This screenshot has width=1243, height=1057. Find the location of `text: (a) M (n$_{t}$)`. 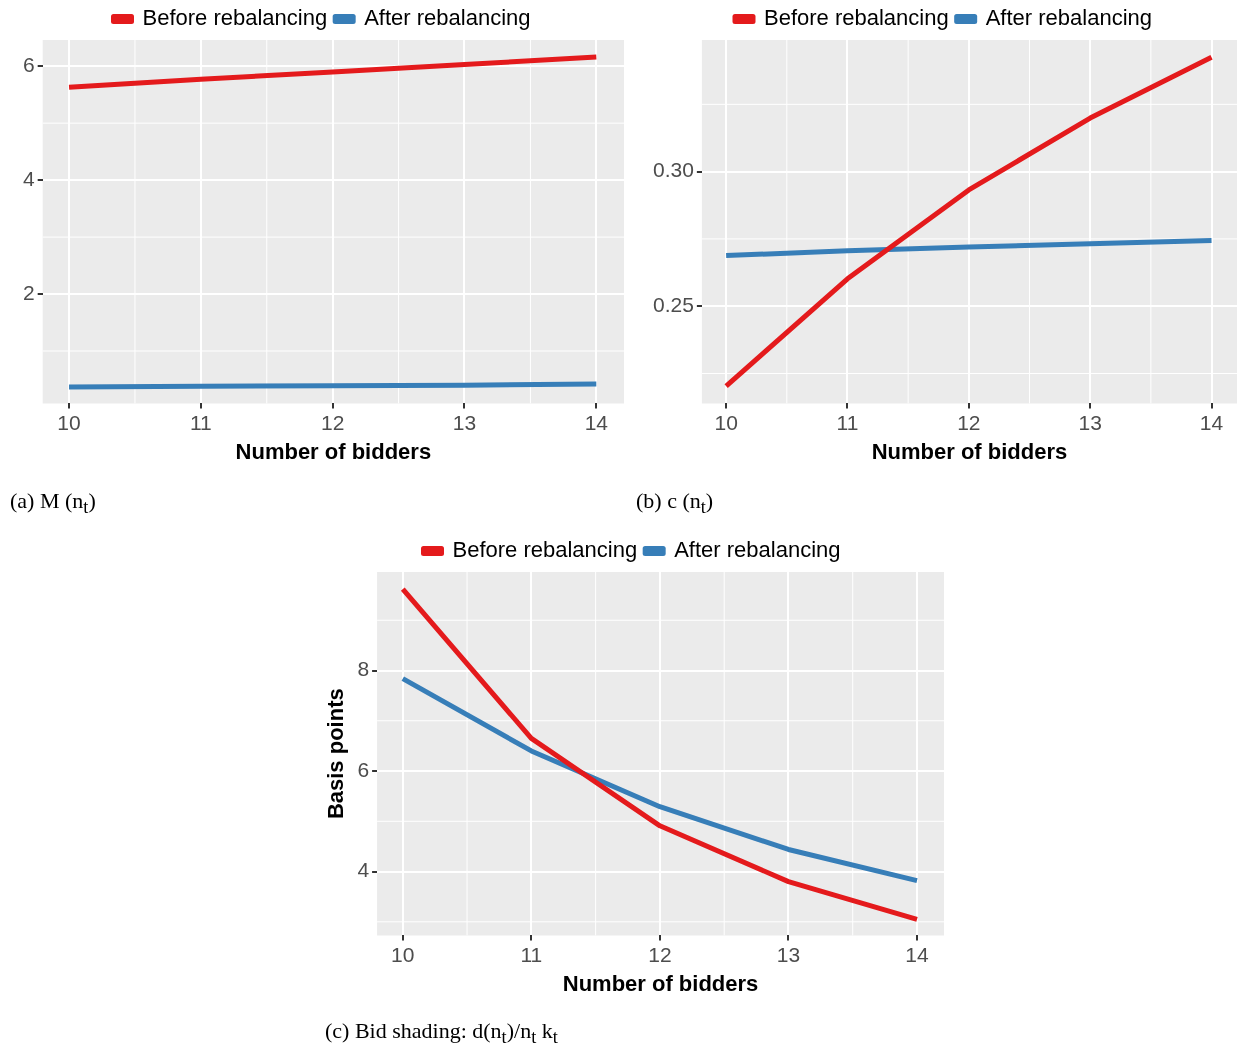

text: (a) M (n$_{t}$) is located at coordinates (53, 503).